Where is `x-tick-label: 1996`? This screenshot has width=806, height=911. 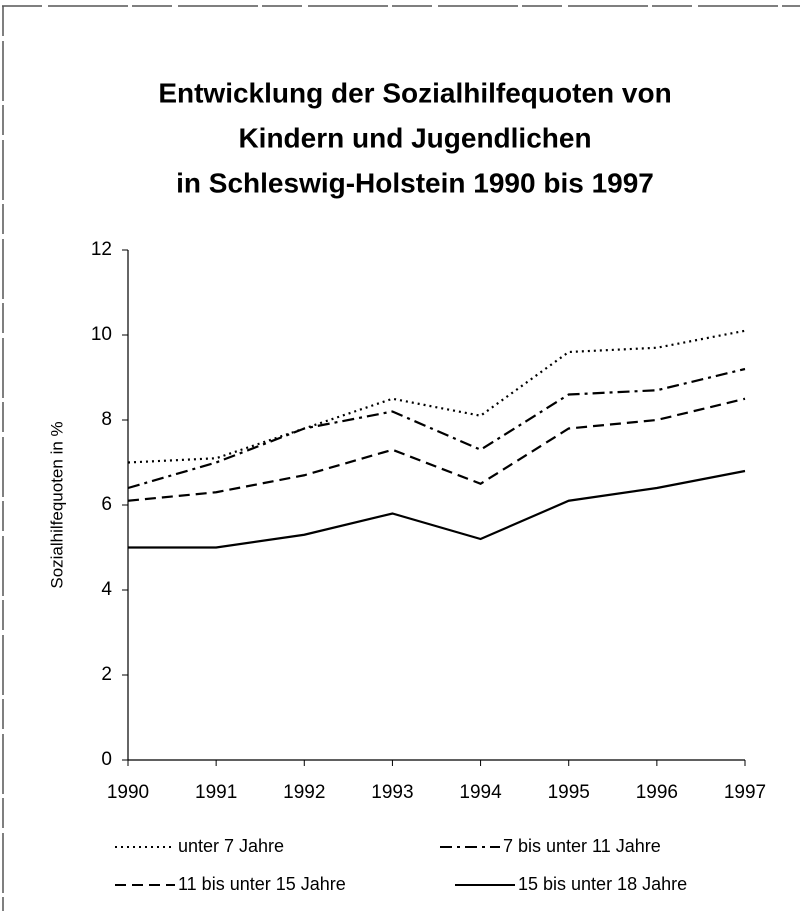
x-tick-label: 1996 is located at coordinates (657, 792).